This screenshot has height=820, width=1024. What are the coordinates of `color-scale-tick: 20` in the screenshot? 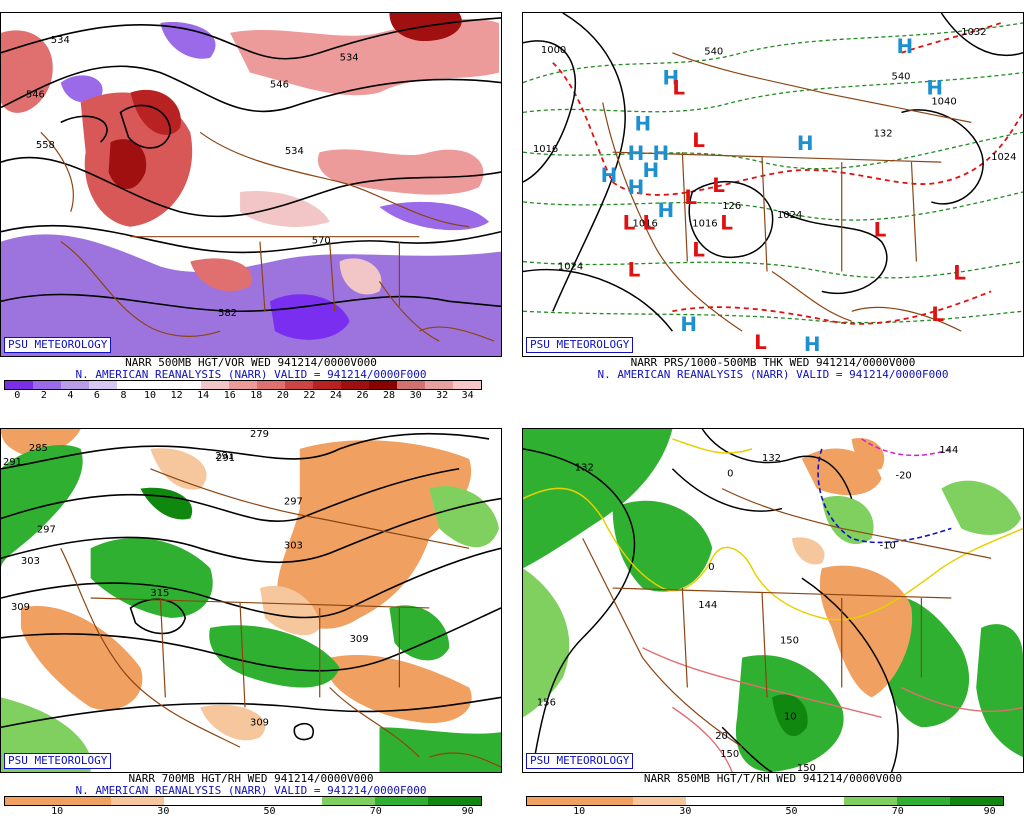 It's located at (282, 395).